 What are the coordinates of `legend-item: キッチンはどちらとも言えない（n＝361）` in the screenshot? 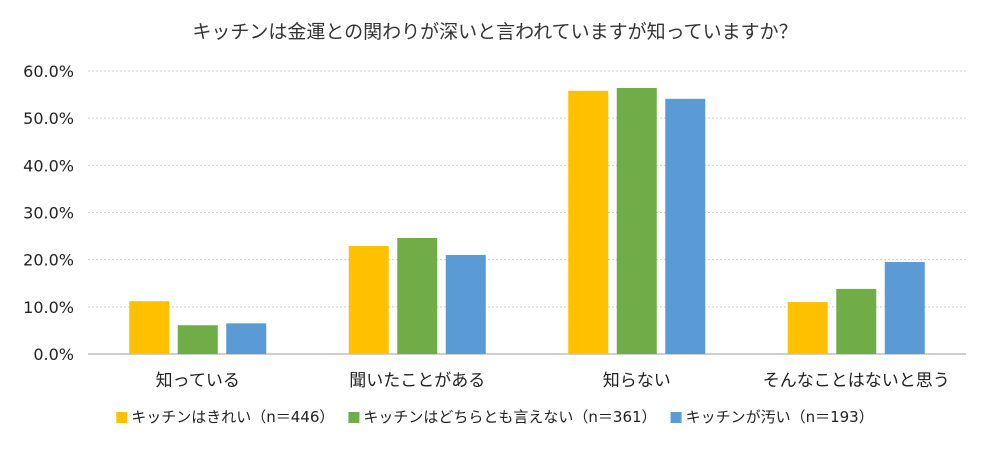 It's located at (502, 417).